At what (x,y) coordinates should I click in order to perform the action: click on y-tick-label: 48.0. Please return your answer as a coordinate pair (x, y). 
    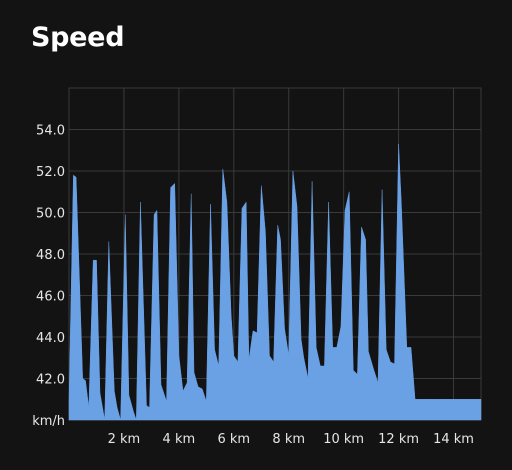
    Looking at the image, I should click on (50, 255).